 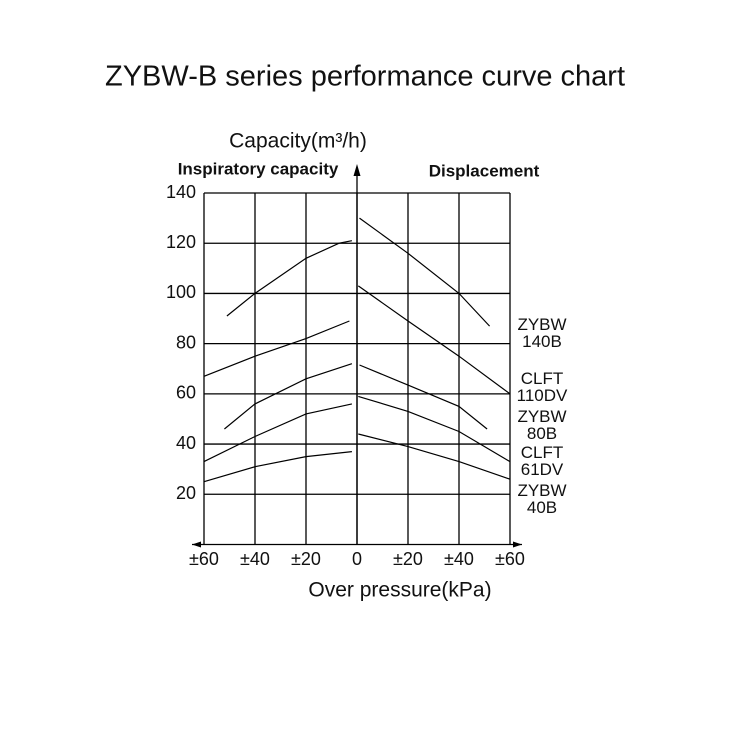 What do you see at coordinates (357, 559) in the screenshot?
I see `x-tick-label: 0` at bounding box center [357, 559].